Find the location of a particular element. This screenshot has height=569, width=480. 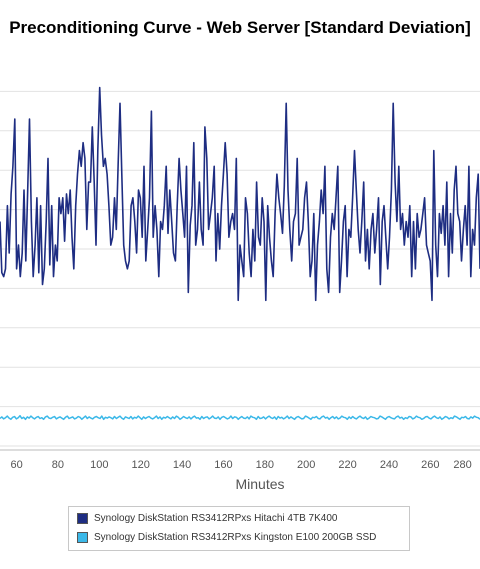

x-tick-label: 280 is located at coordinates (462, 465).